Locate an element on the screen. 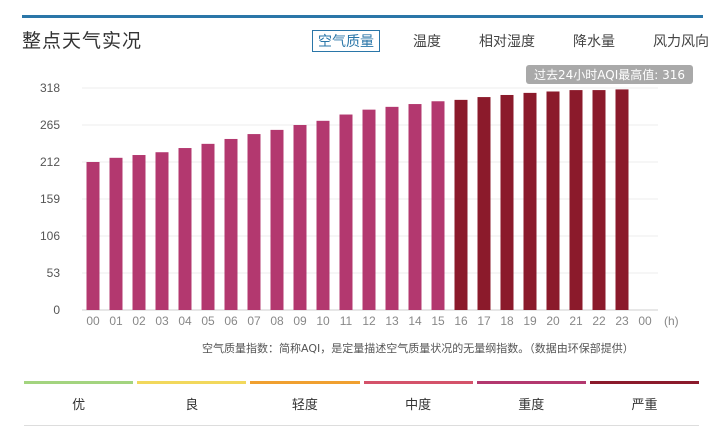  x-tick-label: 15 is located at coordinates (438, 321).